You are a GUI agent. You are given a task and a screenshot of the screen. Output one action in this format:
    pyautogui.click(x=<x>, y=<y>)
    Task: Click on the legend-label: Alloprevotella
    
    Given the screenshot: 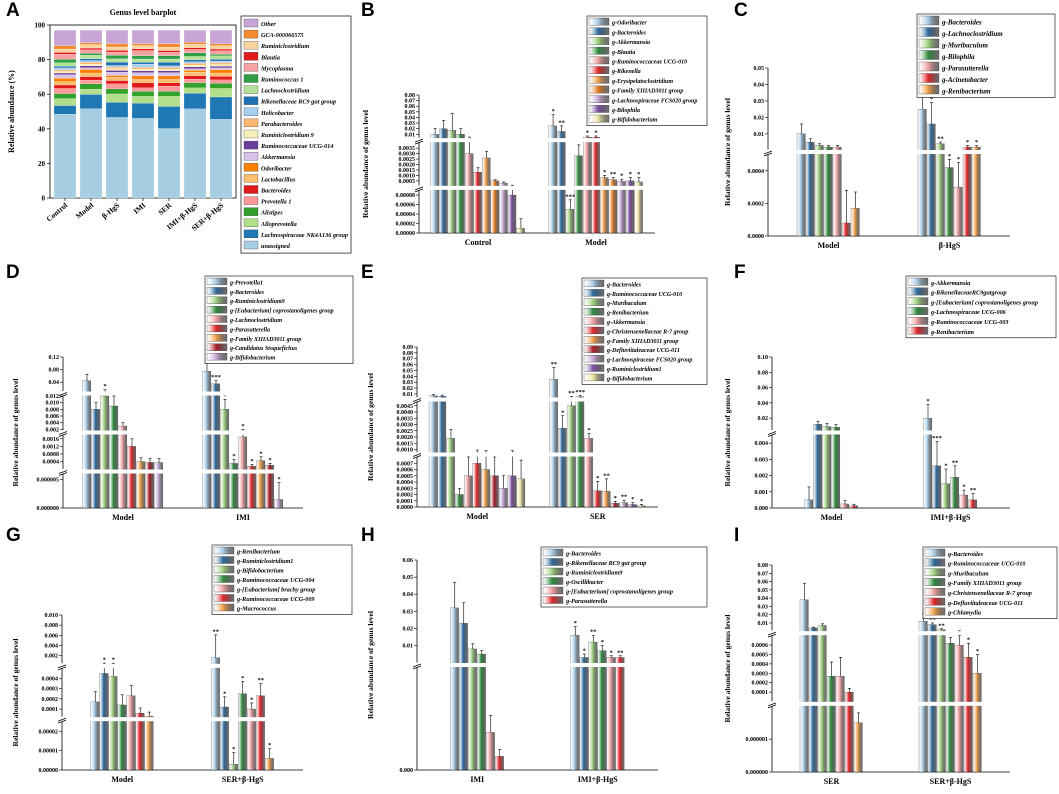 What is the action you would take?
    pyautogui.click(x=278, y=224)
    